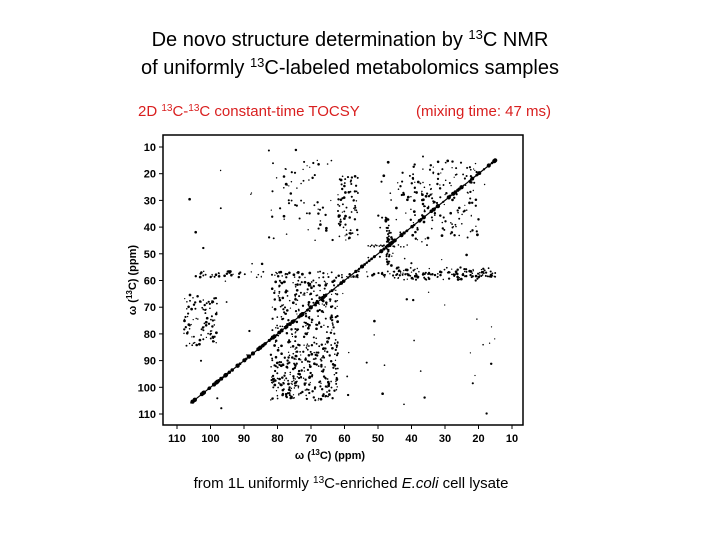 The width and height of the screenshot is (720, 549). Describe the element at coordinates (147, 415) in the screenshot. I see `y-tick-label: 110` at that location.